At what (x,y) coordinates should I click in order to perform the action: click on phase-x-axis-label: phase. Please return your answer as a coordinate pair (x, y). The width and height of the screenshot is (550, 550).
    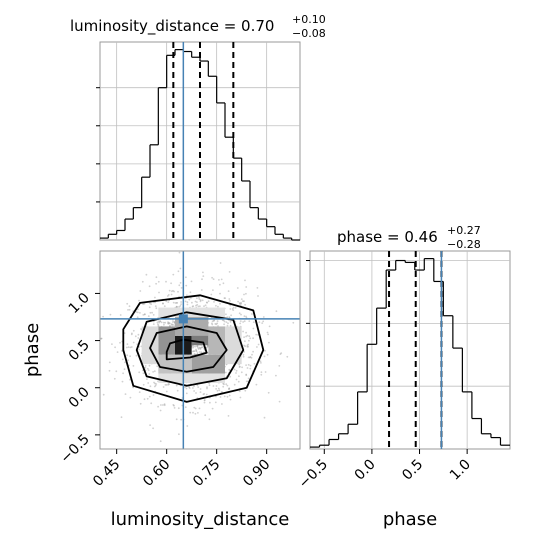
    Looking at the image, I should click on (410, 519).